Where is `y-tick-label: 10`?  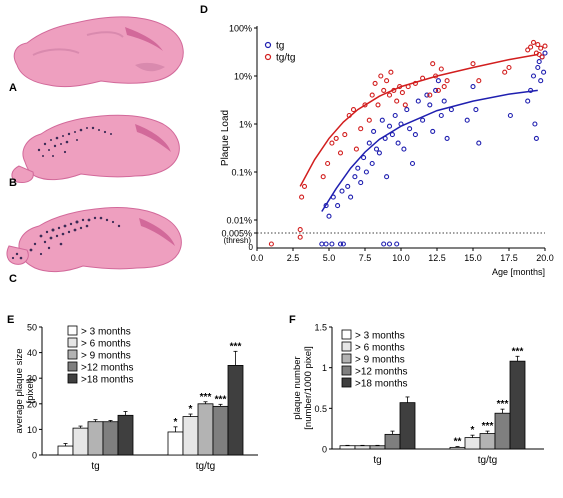
y-tick-label: 10 is located at coordinates (32, 430).